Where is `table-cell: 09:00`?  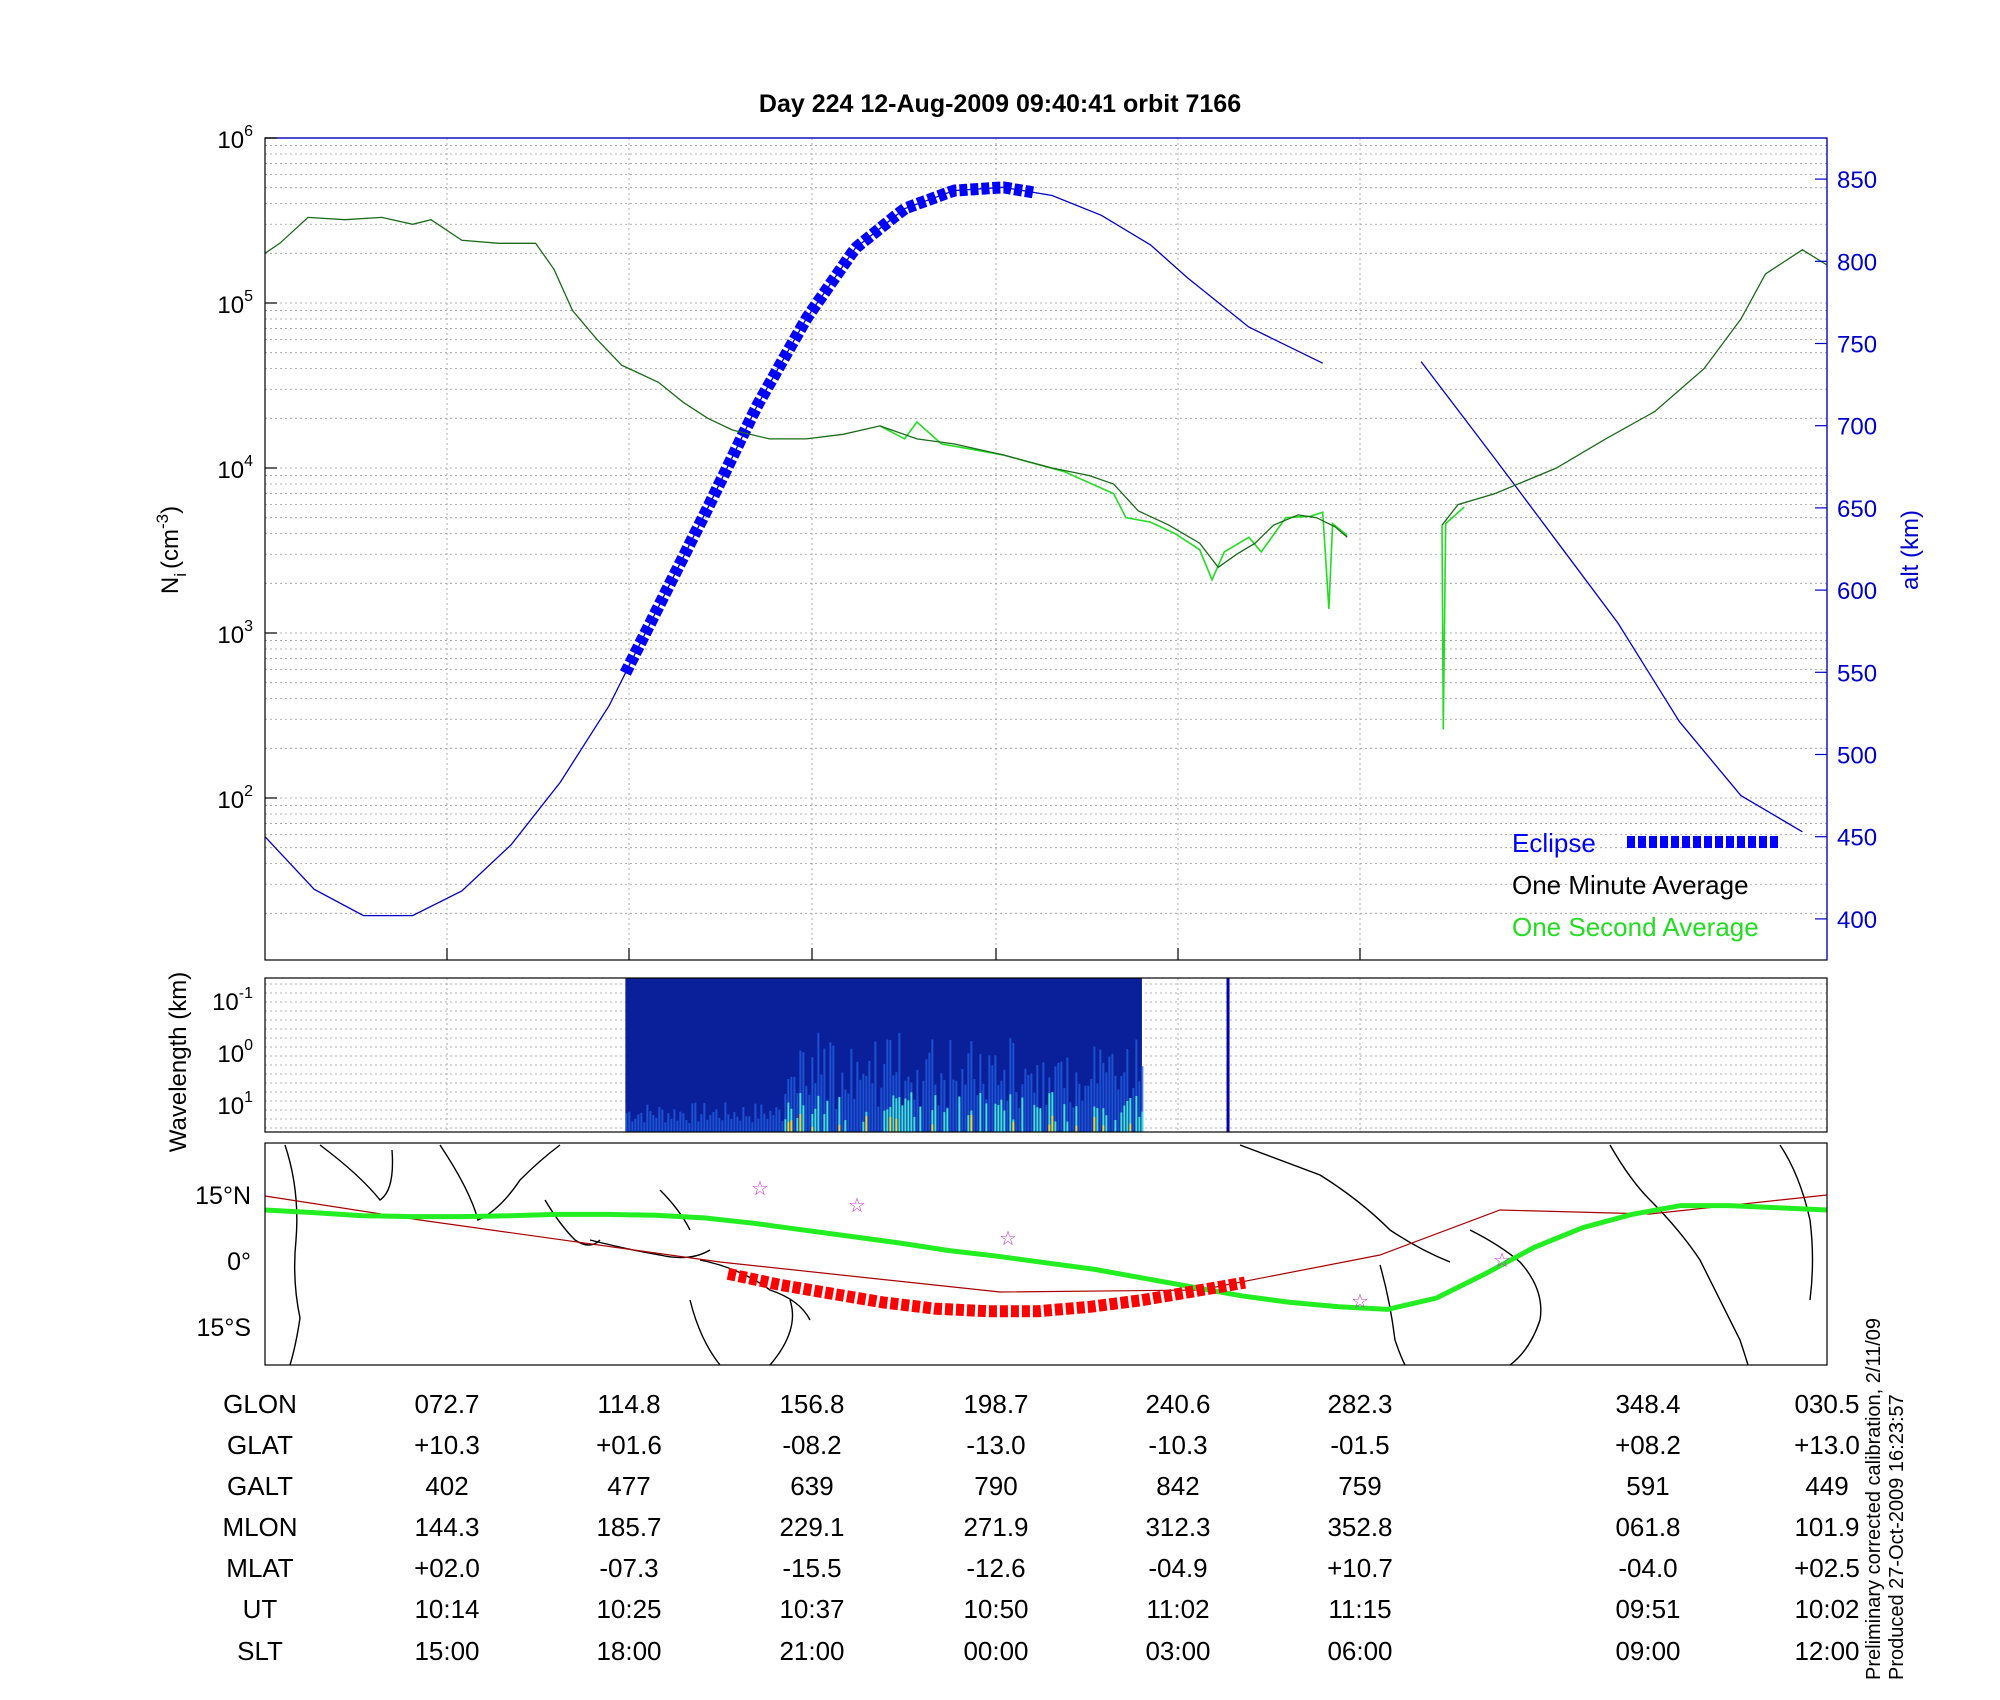
table-cell: 09:00 is located at coordinates (1647, 1651).